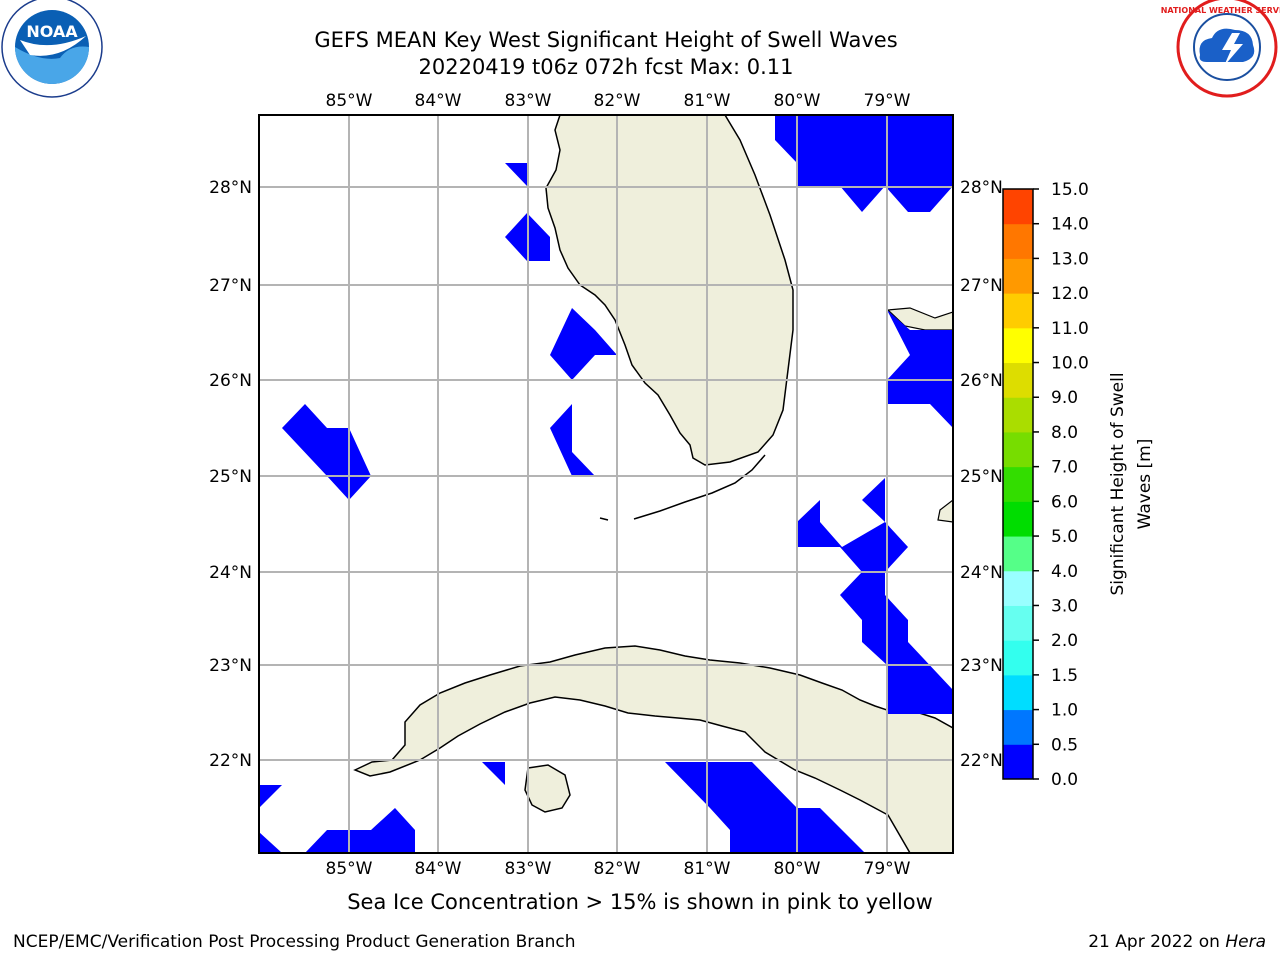 The height and width of the screenshot is (960, 1280). I want to click on chart-subtitle: 20220419 t06z 072h fcst Max: 0.11, so click(606, 67).